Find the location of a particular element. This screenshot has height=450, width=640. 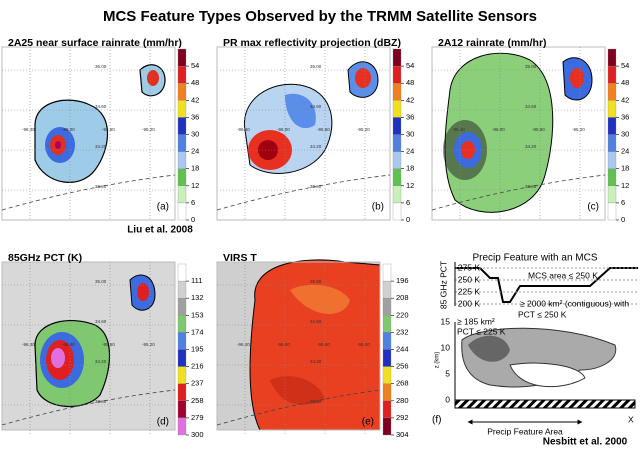

tick-label: 5 is located at coordinates (447, 373).